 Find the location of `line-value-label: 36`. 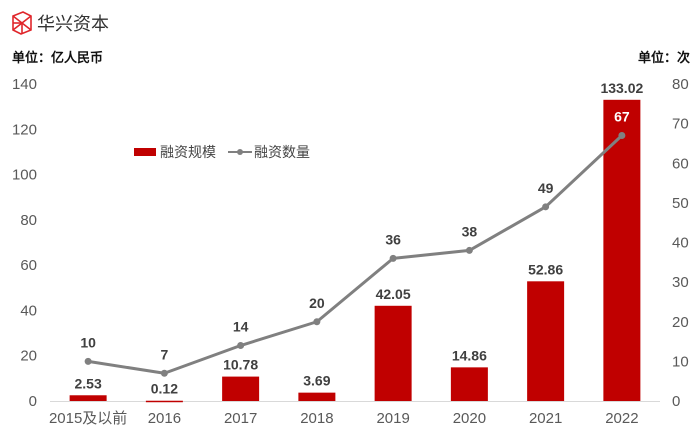

line-value-label: 36 is located at coordinates (393, 239).